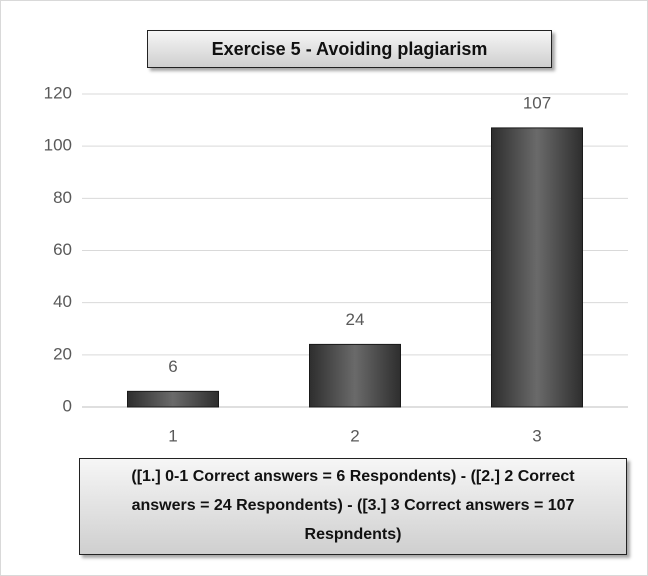 The image size is (648, 576). I want to click on y-tick-label: 100, so click(58, 145).